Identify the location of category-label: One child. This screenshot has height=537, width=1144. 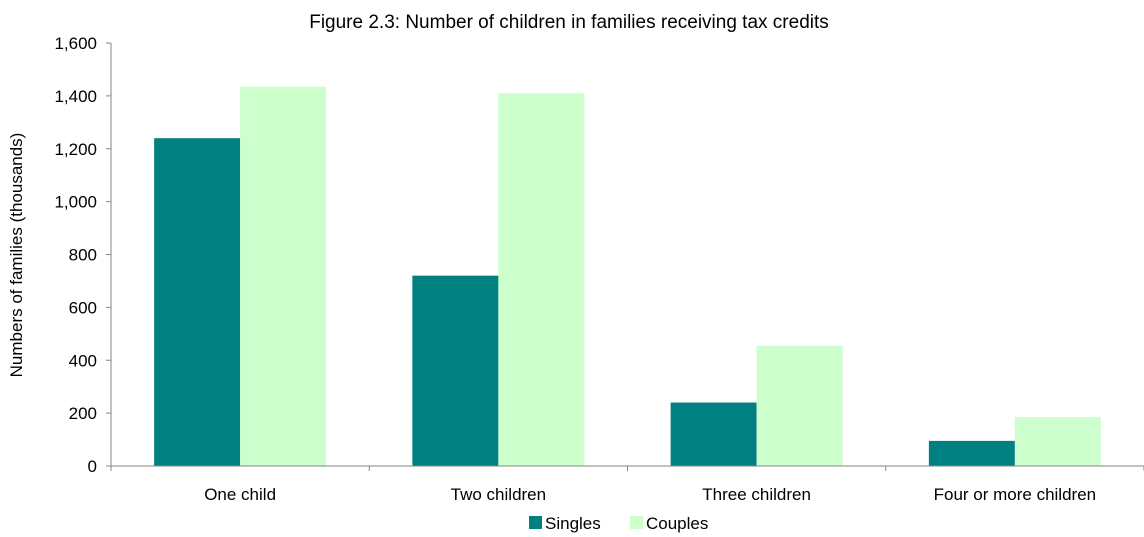
(240, 494).